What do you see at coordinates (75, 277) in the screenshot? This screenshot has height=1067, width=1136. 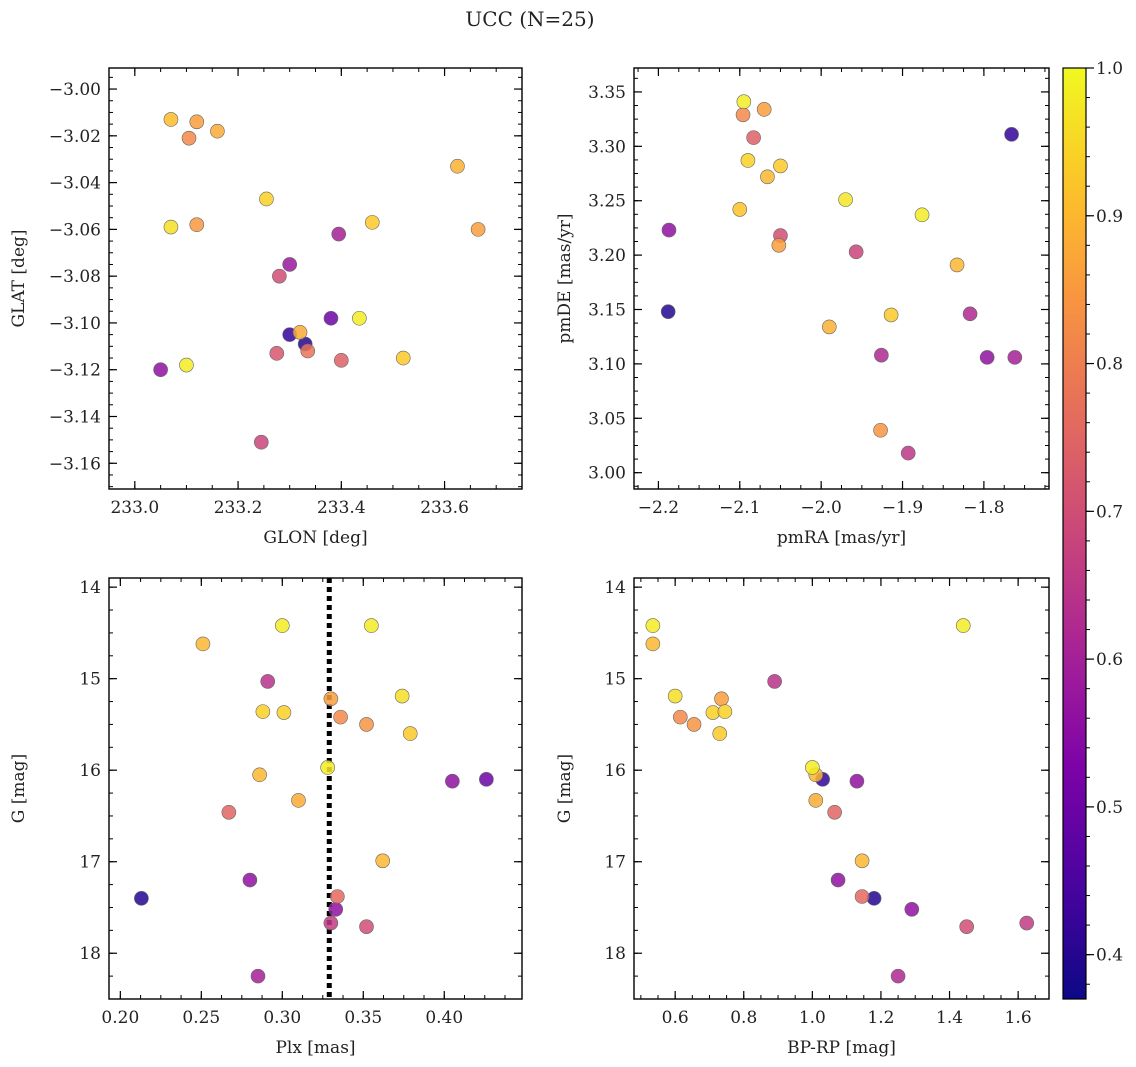 I see `y-tick-label: −3.08` at bounding box center [75, 277].